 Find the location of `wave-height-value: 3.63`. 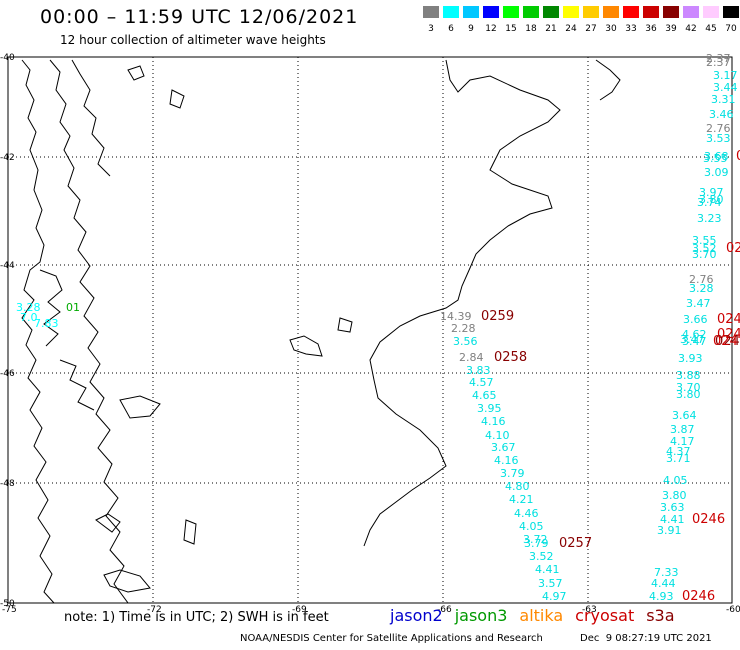

wave-height-value: 3.63 is located at coordinates (672, 507).